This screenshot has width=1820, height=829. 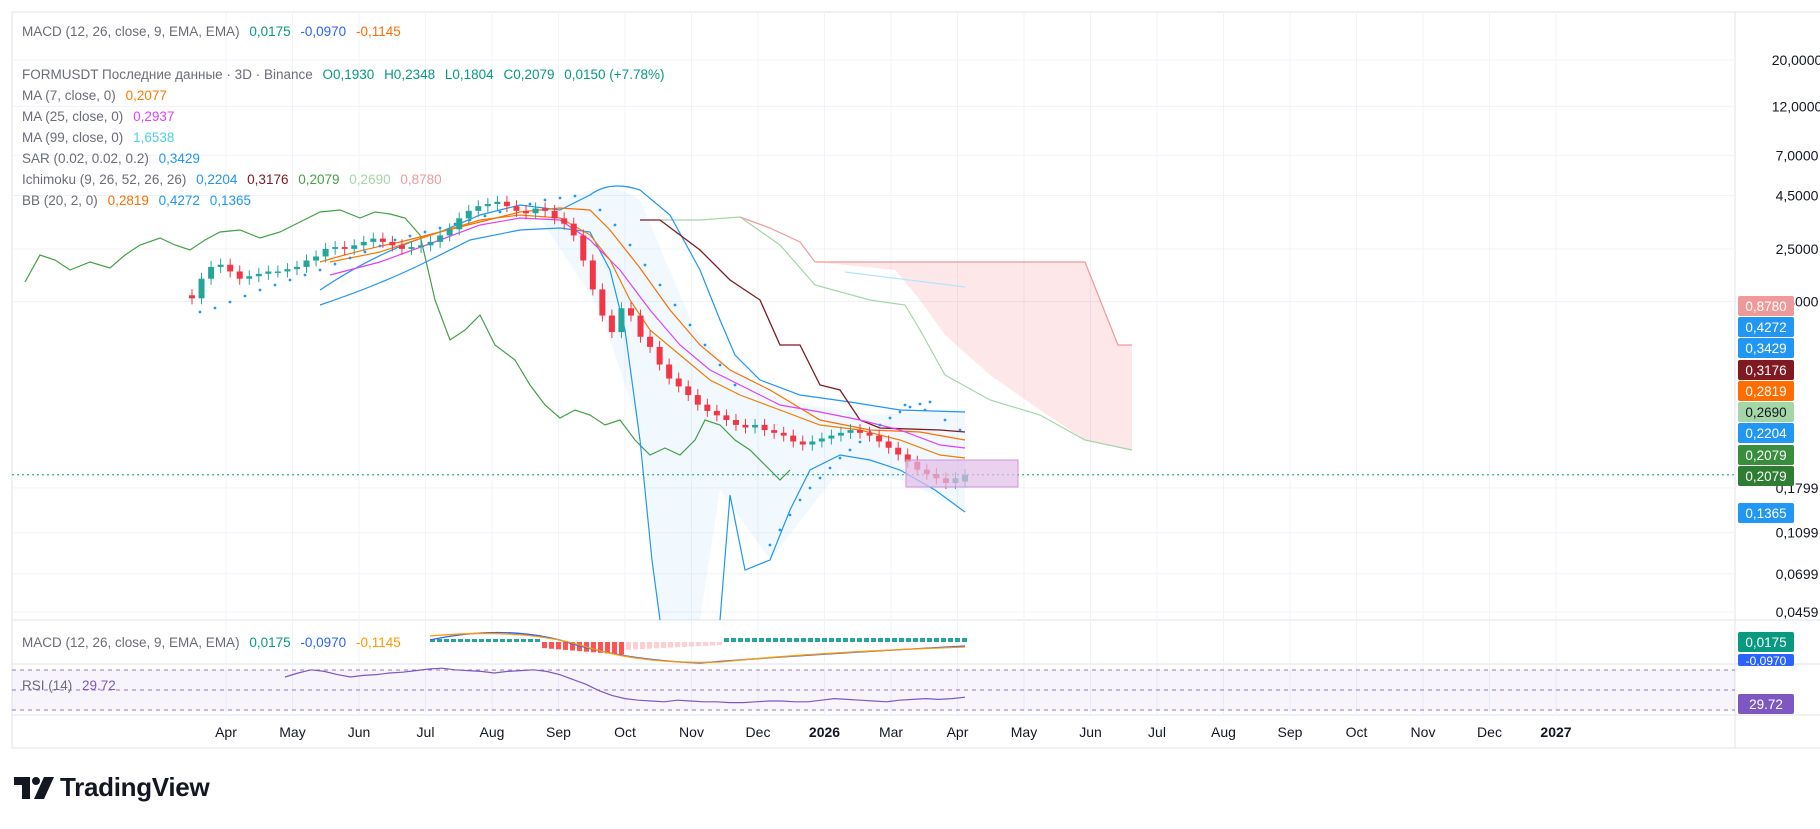 I want to click on price-badge-label: 0,2690, so click(x=1765, y=412).